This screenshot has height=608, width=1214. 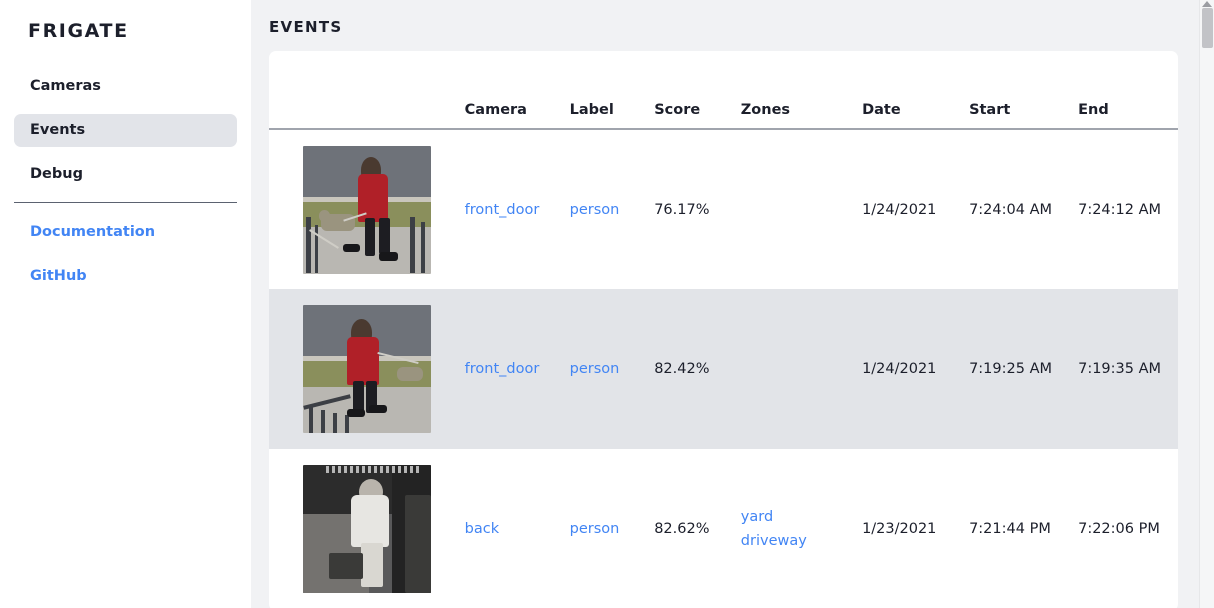 I want to click on column-header-start: Start, so click(x=990, y=110).